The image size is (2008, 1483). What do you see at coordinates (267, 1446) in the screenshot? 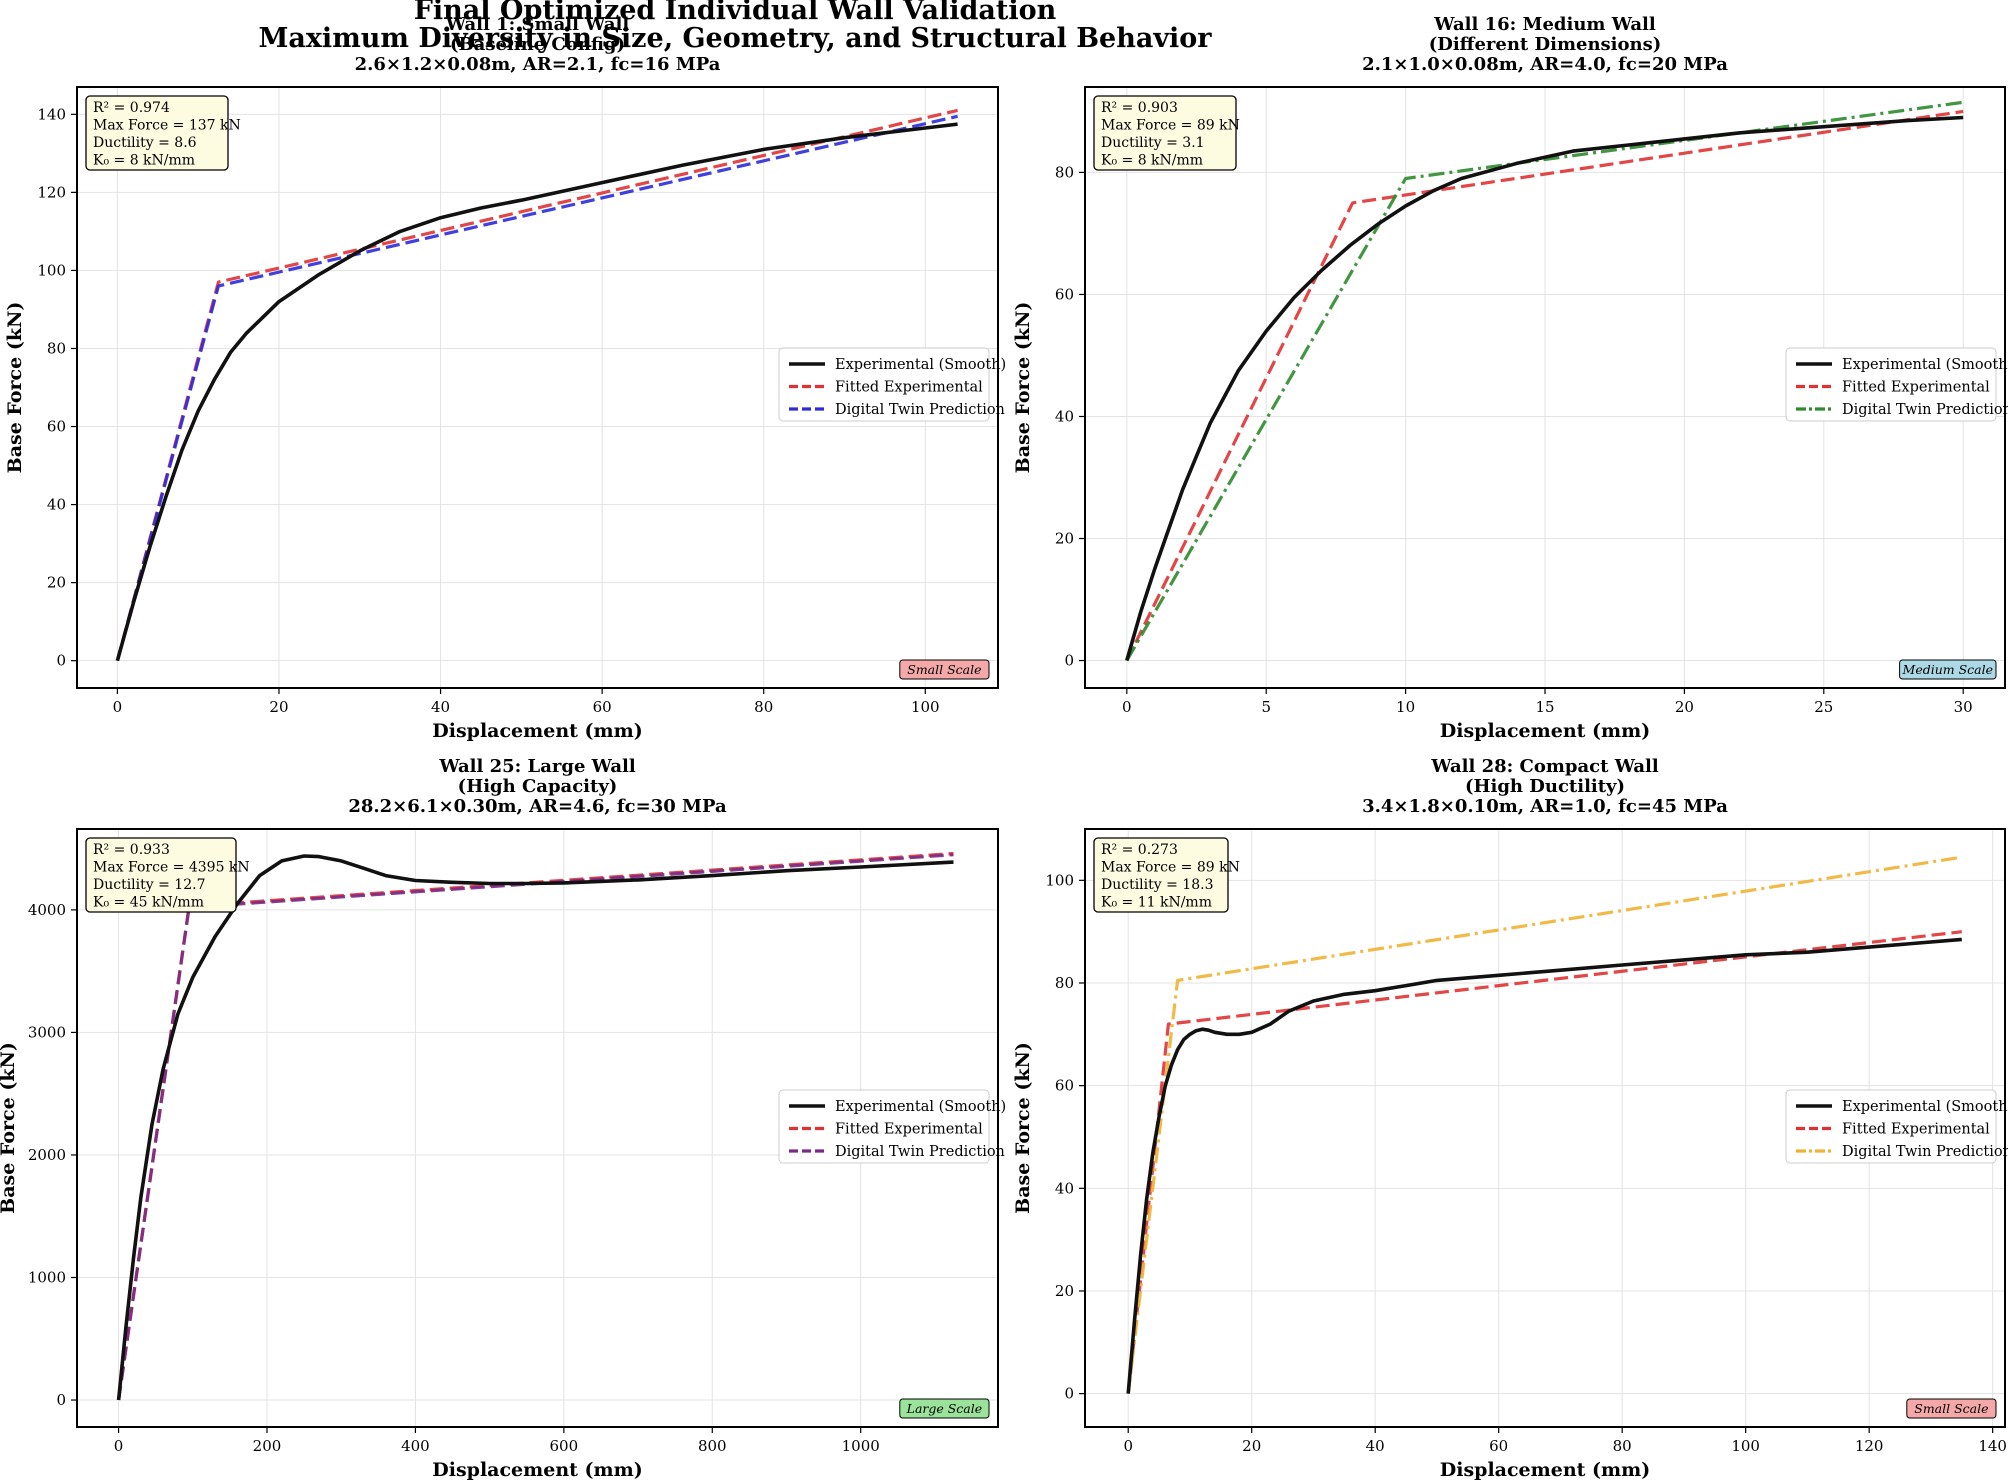
I see `x-tick-label: 200` at bounding box center [267, 1446].